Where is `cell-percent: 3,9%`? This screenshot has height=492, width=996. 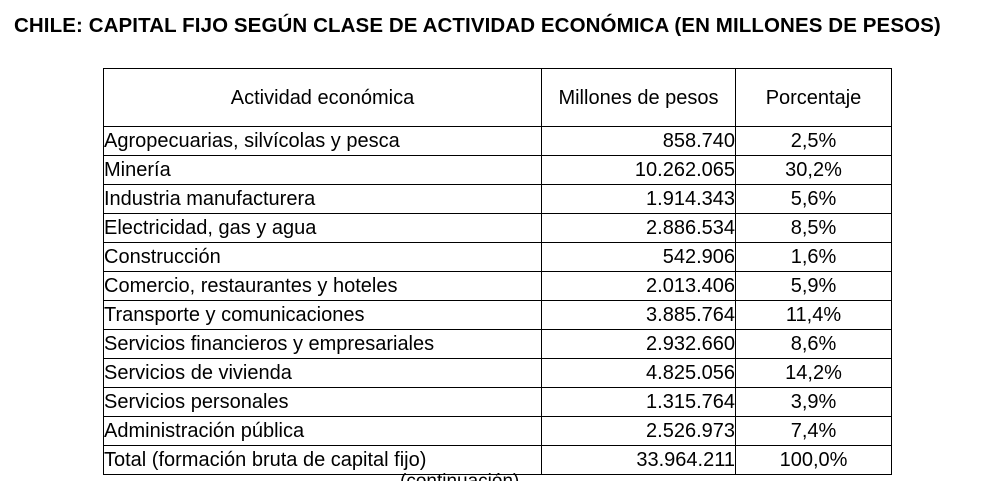 cell-percent: 3,9% is located at coordinates (813, 402).